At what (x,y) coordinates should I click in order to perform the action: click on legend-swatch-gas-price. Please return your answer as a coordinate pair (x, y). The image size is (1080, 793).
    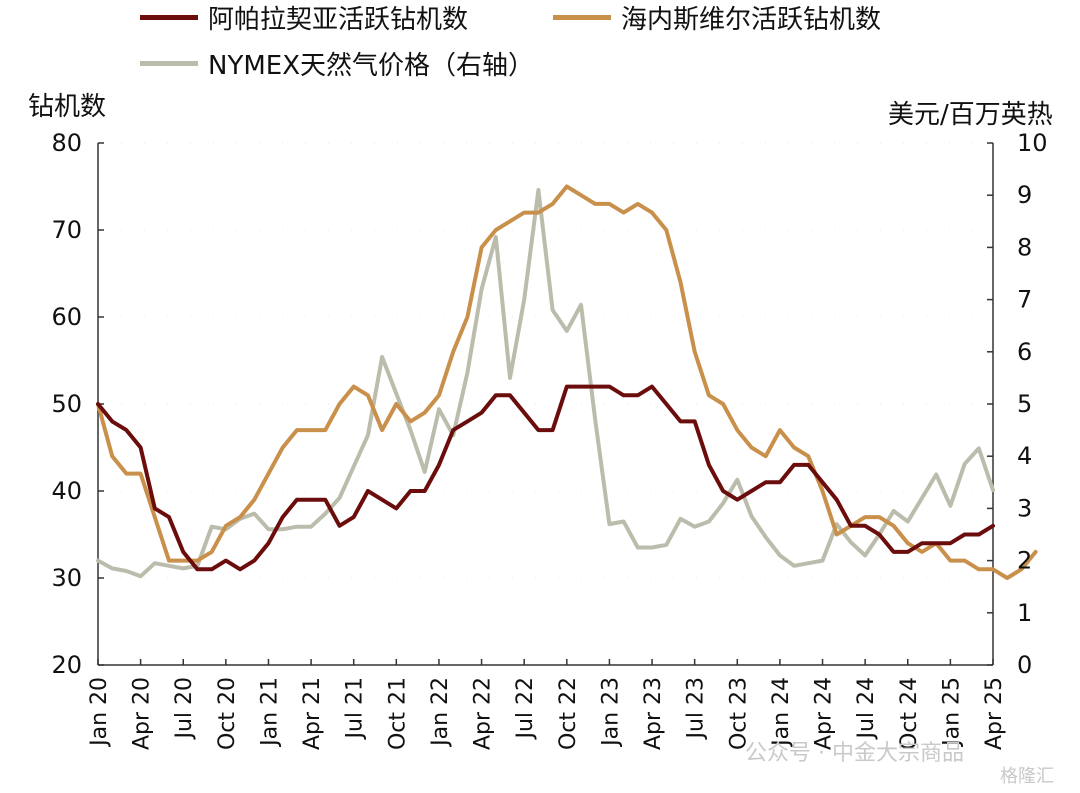
    Looking at the image, I should click on (169, 63).